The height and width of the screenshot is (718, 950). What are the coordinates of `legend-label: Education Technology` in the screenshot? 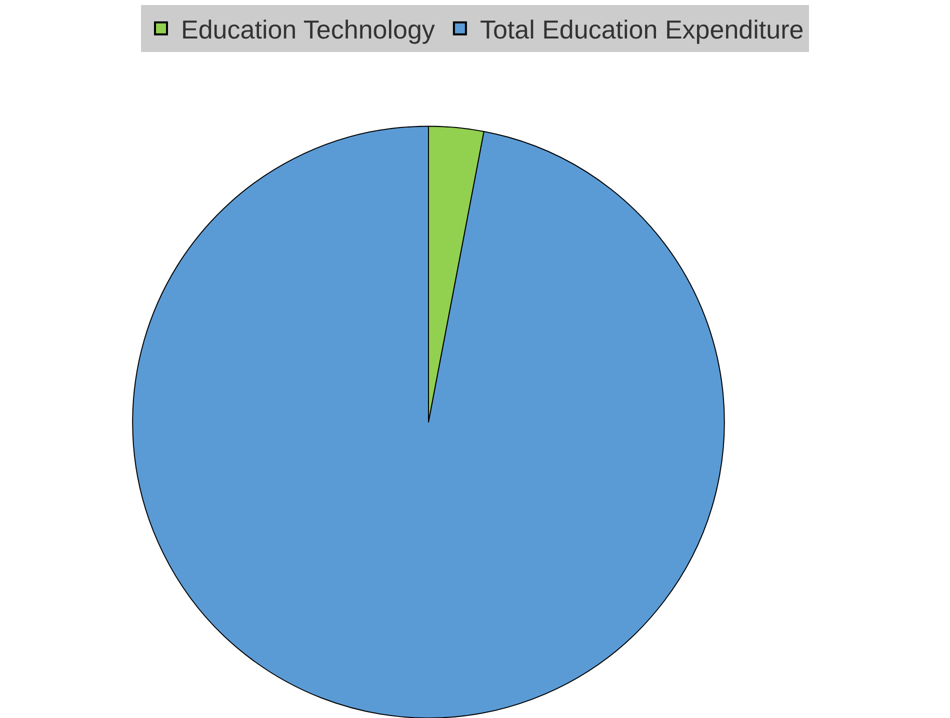 It's located at (308, 29).